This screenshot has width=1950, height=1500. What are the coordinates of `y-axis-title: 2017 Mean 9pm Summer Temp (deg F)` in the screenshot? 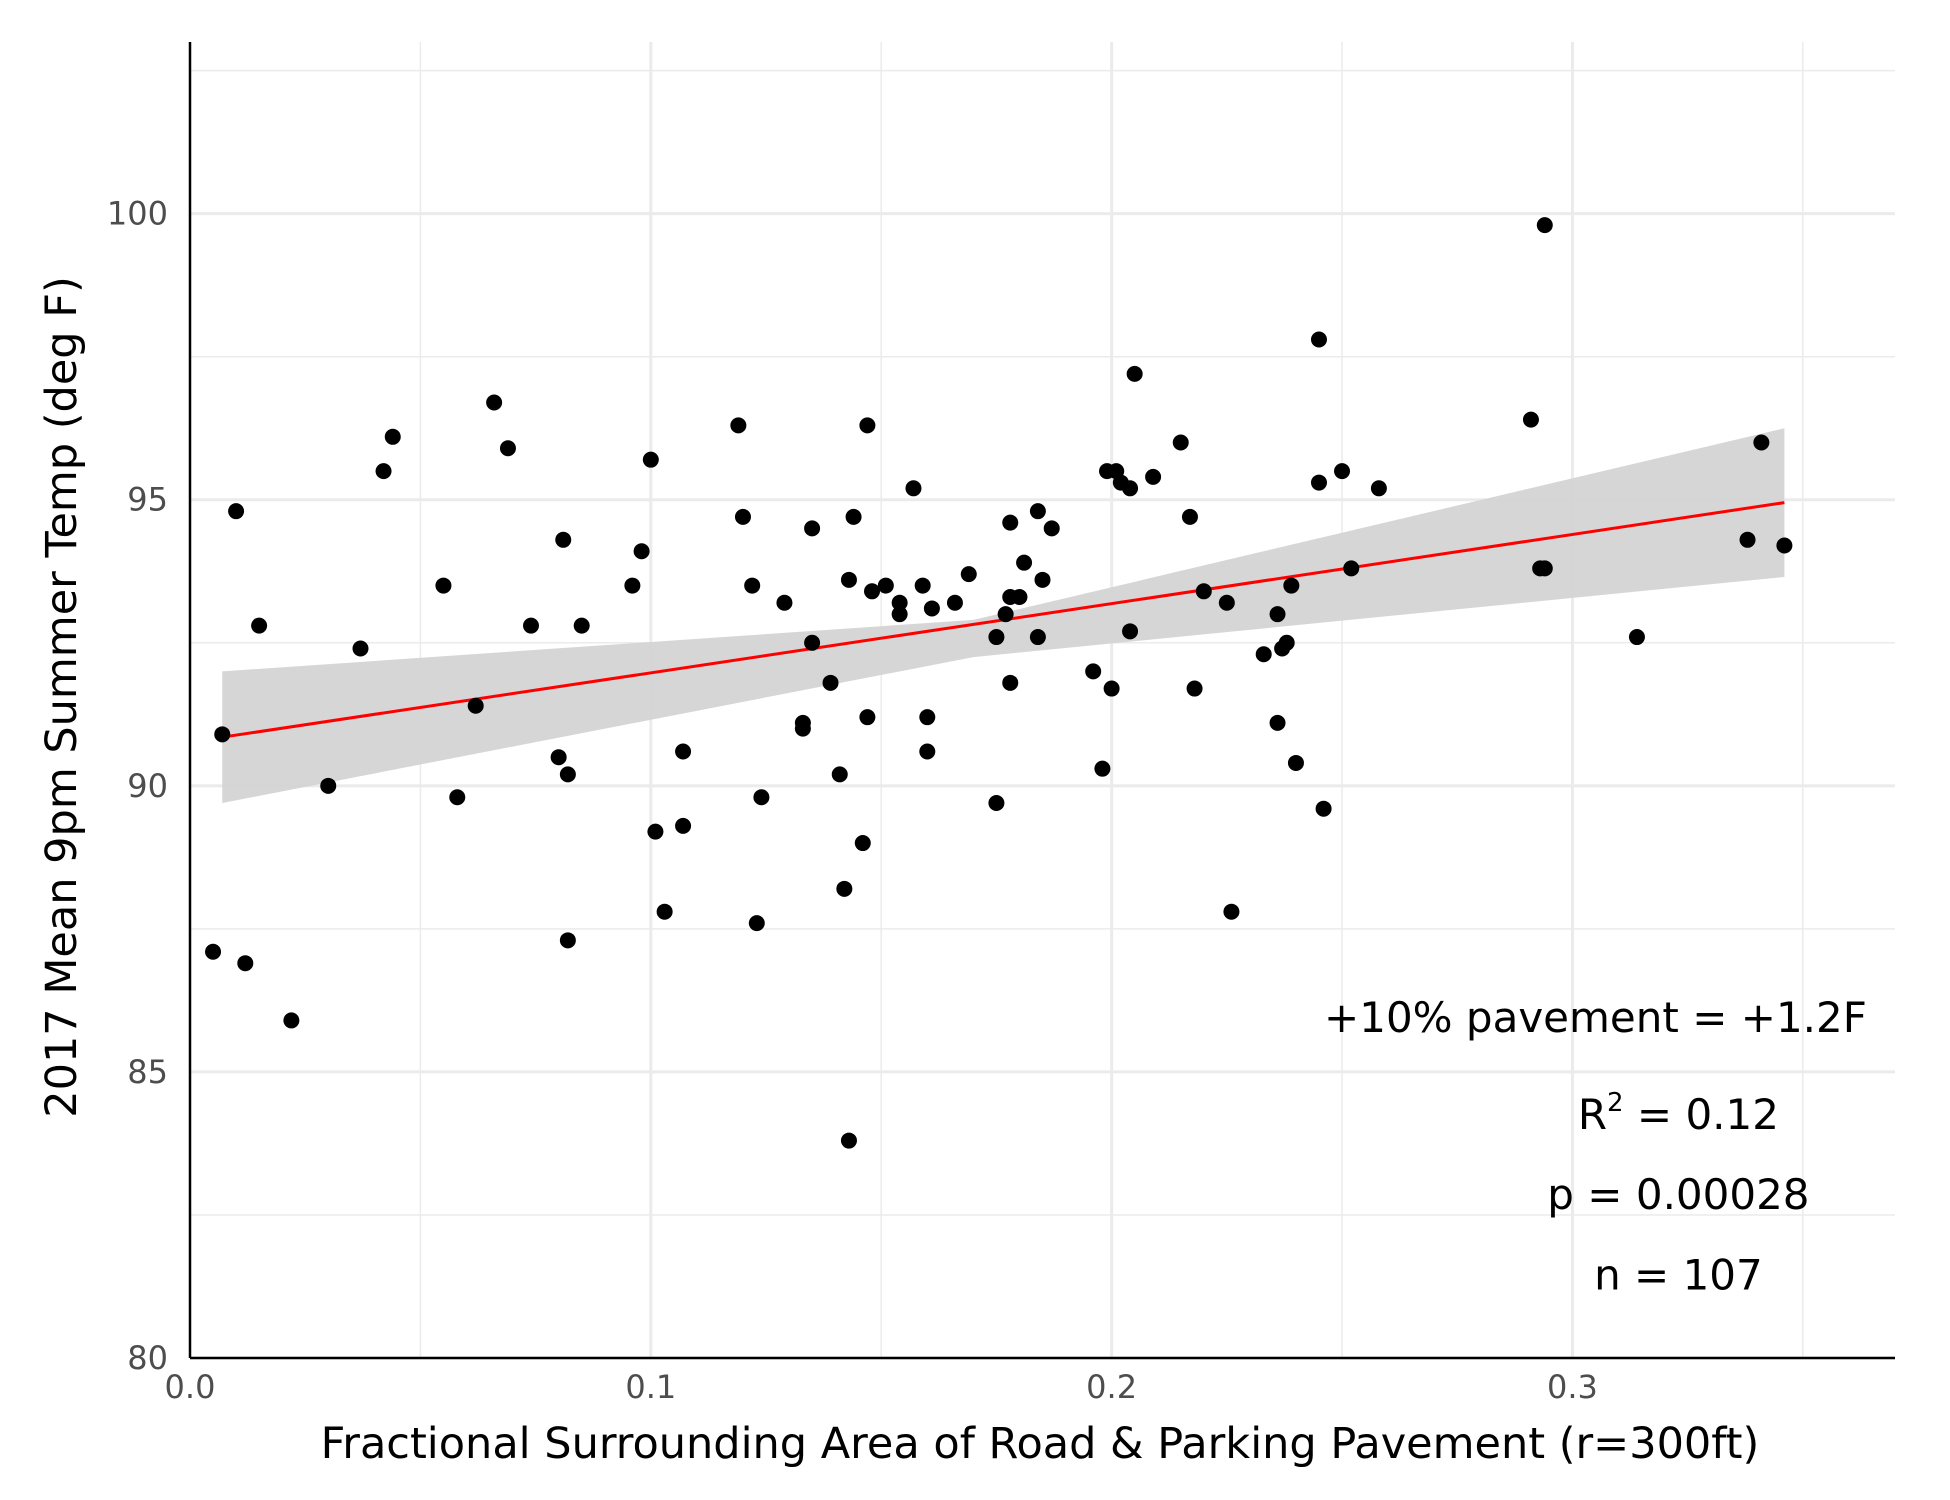 It's located at (62, 697).